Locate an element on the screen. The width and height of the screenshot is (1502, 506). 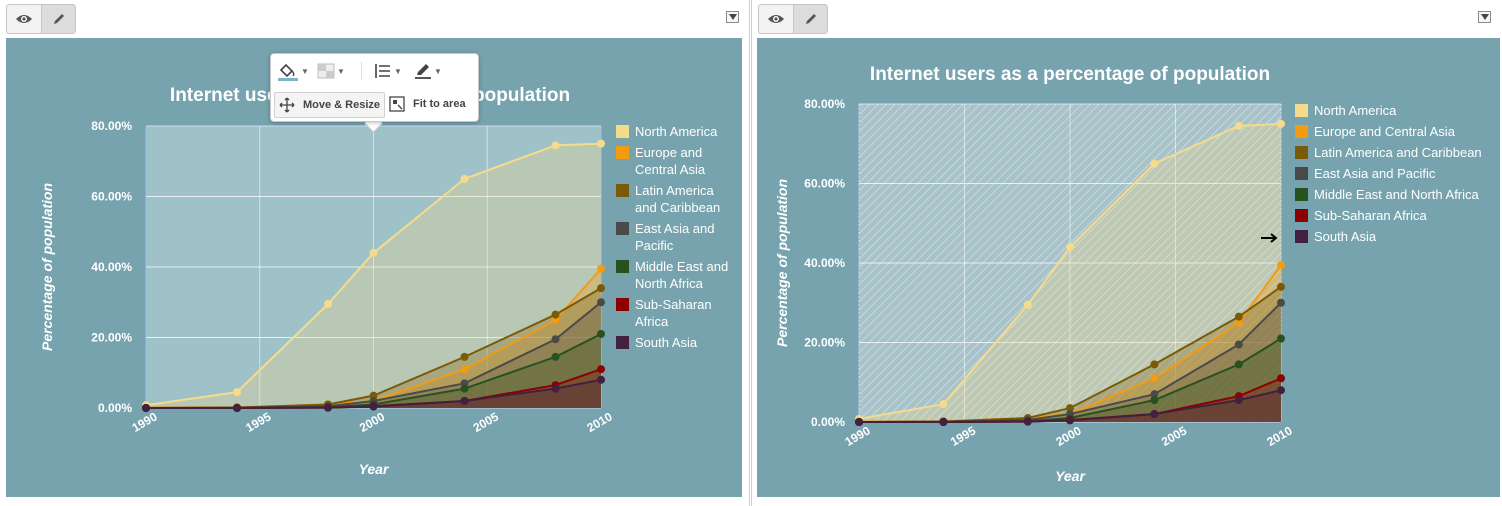
x-tick-label: 1995 is located at coordinates (258, 422).